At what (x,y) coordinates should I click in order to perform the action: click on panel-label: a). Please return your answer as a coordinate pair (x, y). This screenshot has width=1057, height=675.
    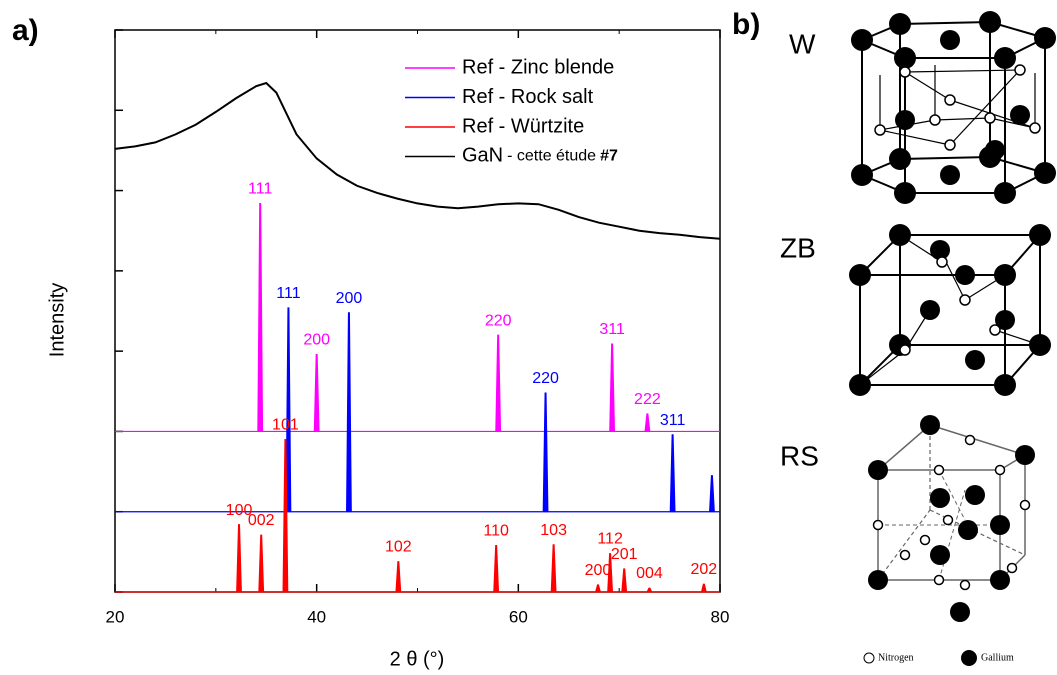
    Looking at the image, I should click on (25, 30).